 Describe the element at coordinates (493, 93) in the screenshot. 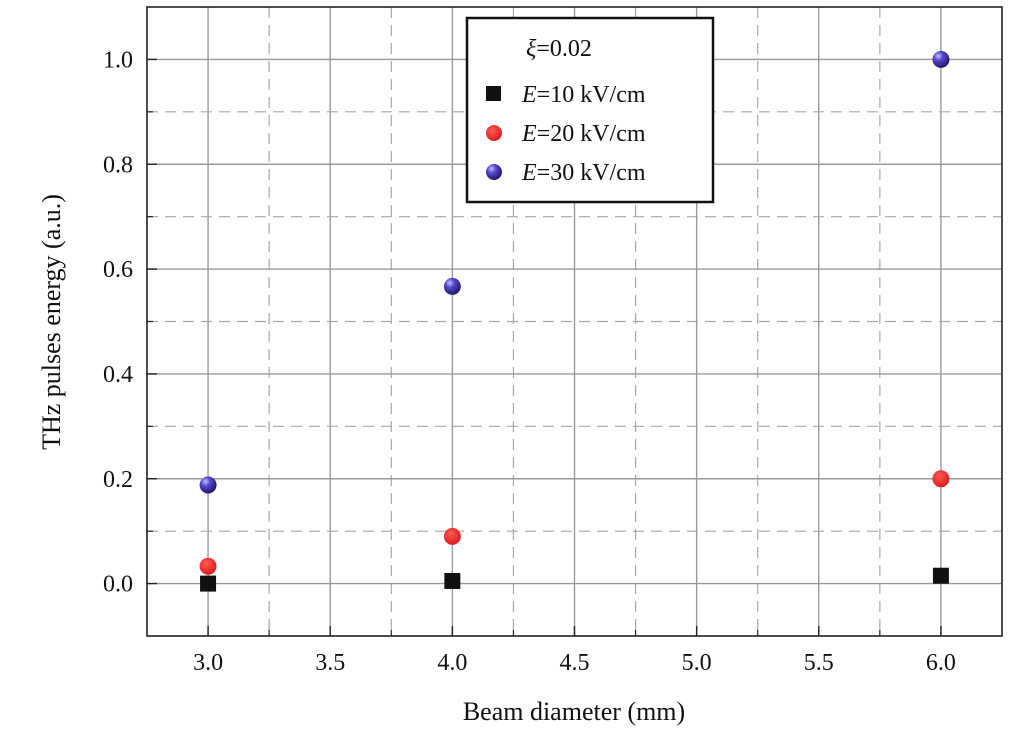

I see `legend-marker-e10` at that location.